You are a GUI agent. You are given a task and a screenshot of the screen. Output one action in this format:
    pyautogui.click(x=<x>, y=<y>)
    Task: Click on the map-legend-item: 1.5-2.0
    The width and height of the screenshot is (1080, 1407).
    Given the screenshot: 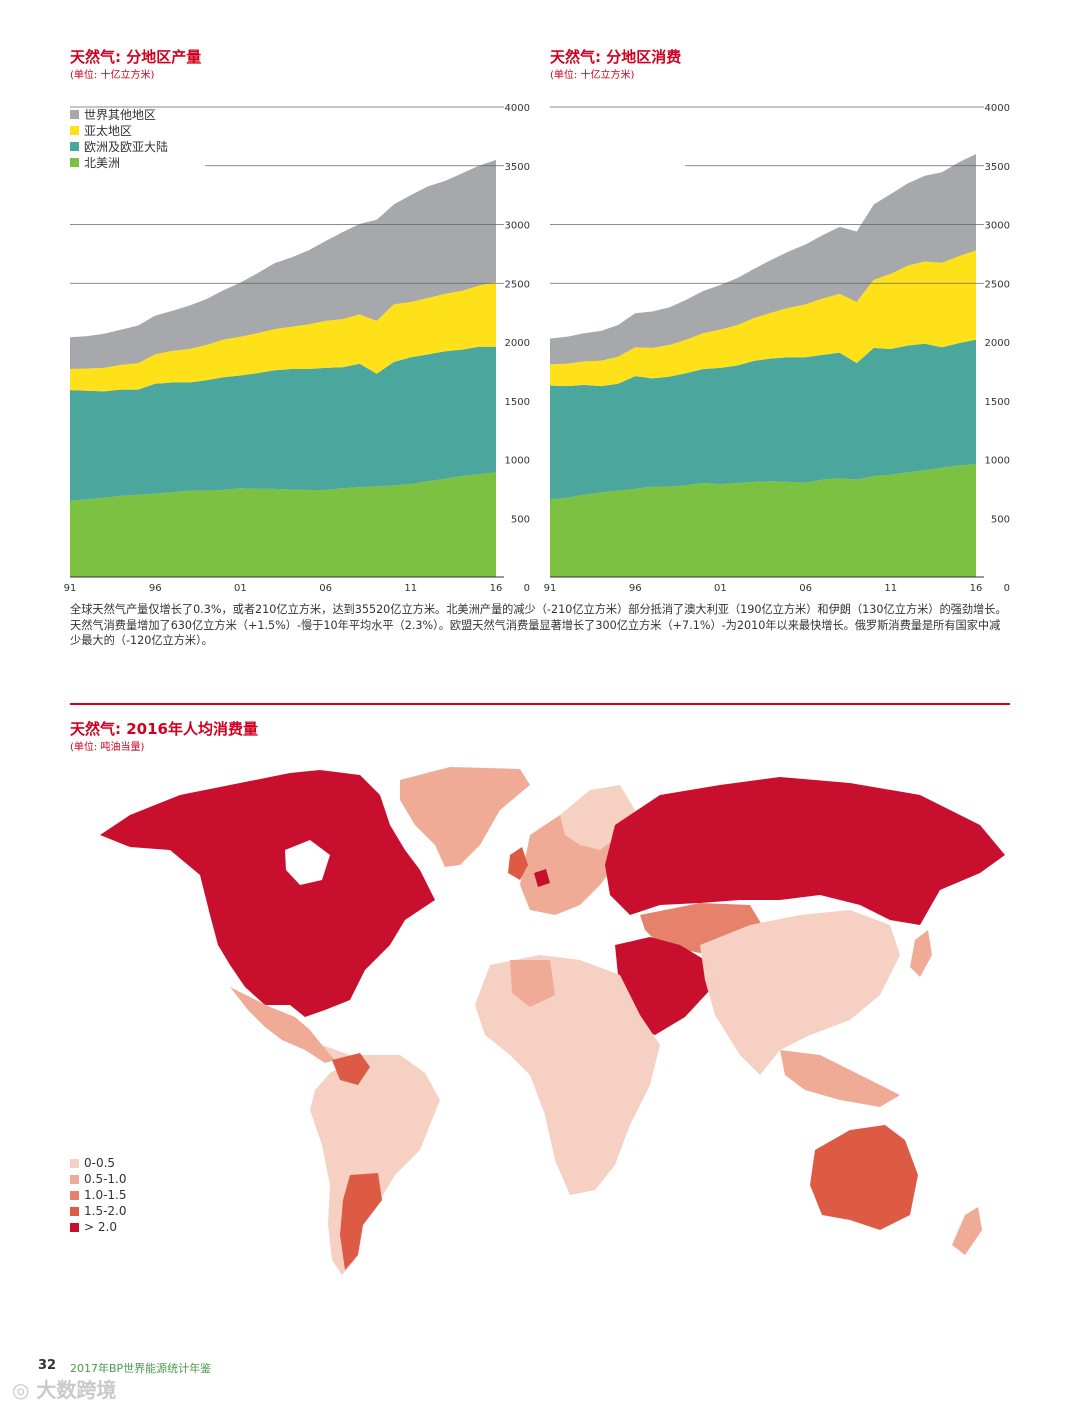 What is the action you would take?
    pyautogui.click(x=98, y=1211)
    